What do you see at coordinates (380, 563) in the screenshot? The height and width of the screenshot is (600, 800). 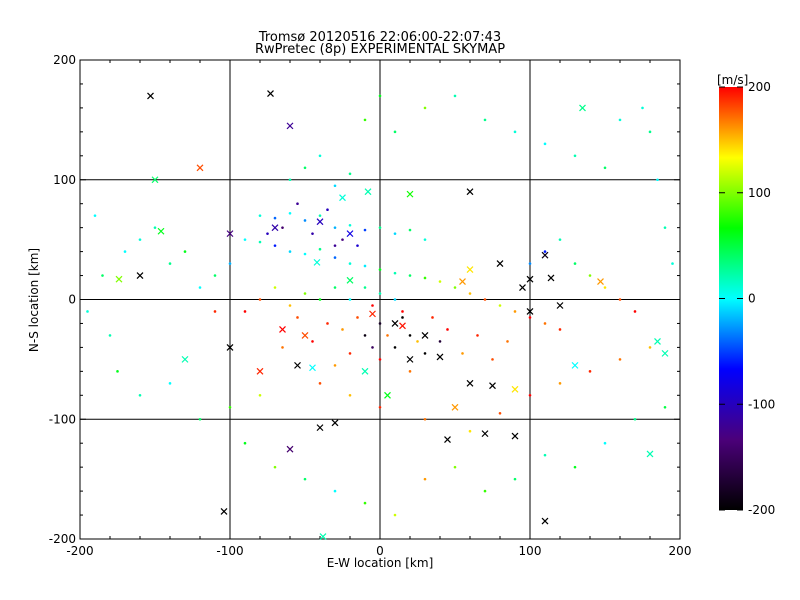 I see `x-axis-label: E-W location [km]` at bounding box center [380, 563].